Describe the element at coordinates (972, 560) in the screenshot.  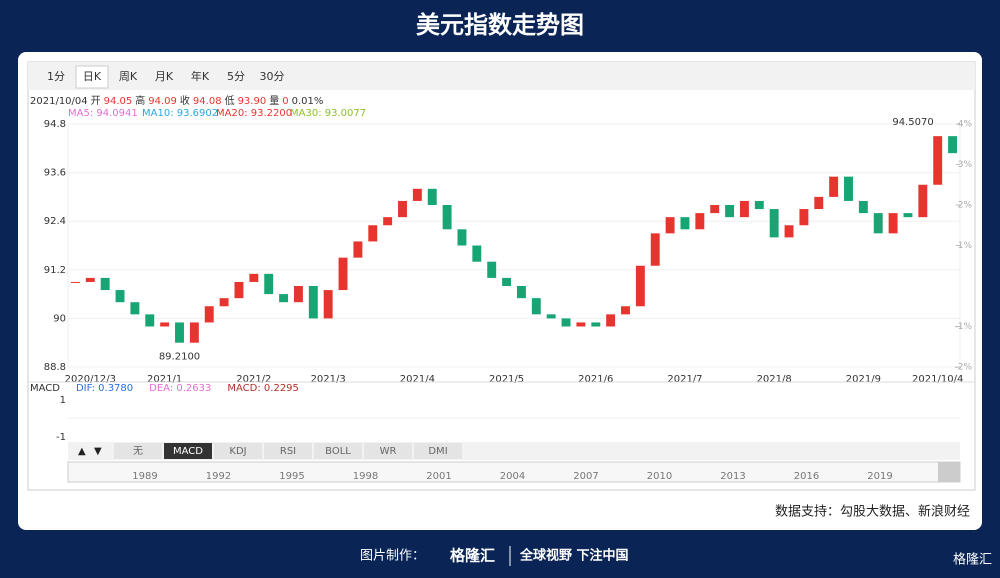
I see `footer-logo: 格隆汇` at that location.